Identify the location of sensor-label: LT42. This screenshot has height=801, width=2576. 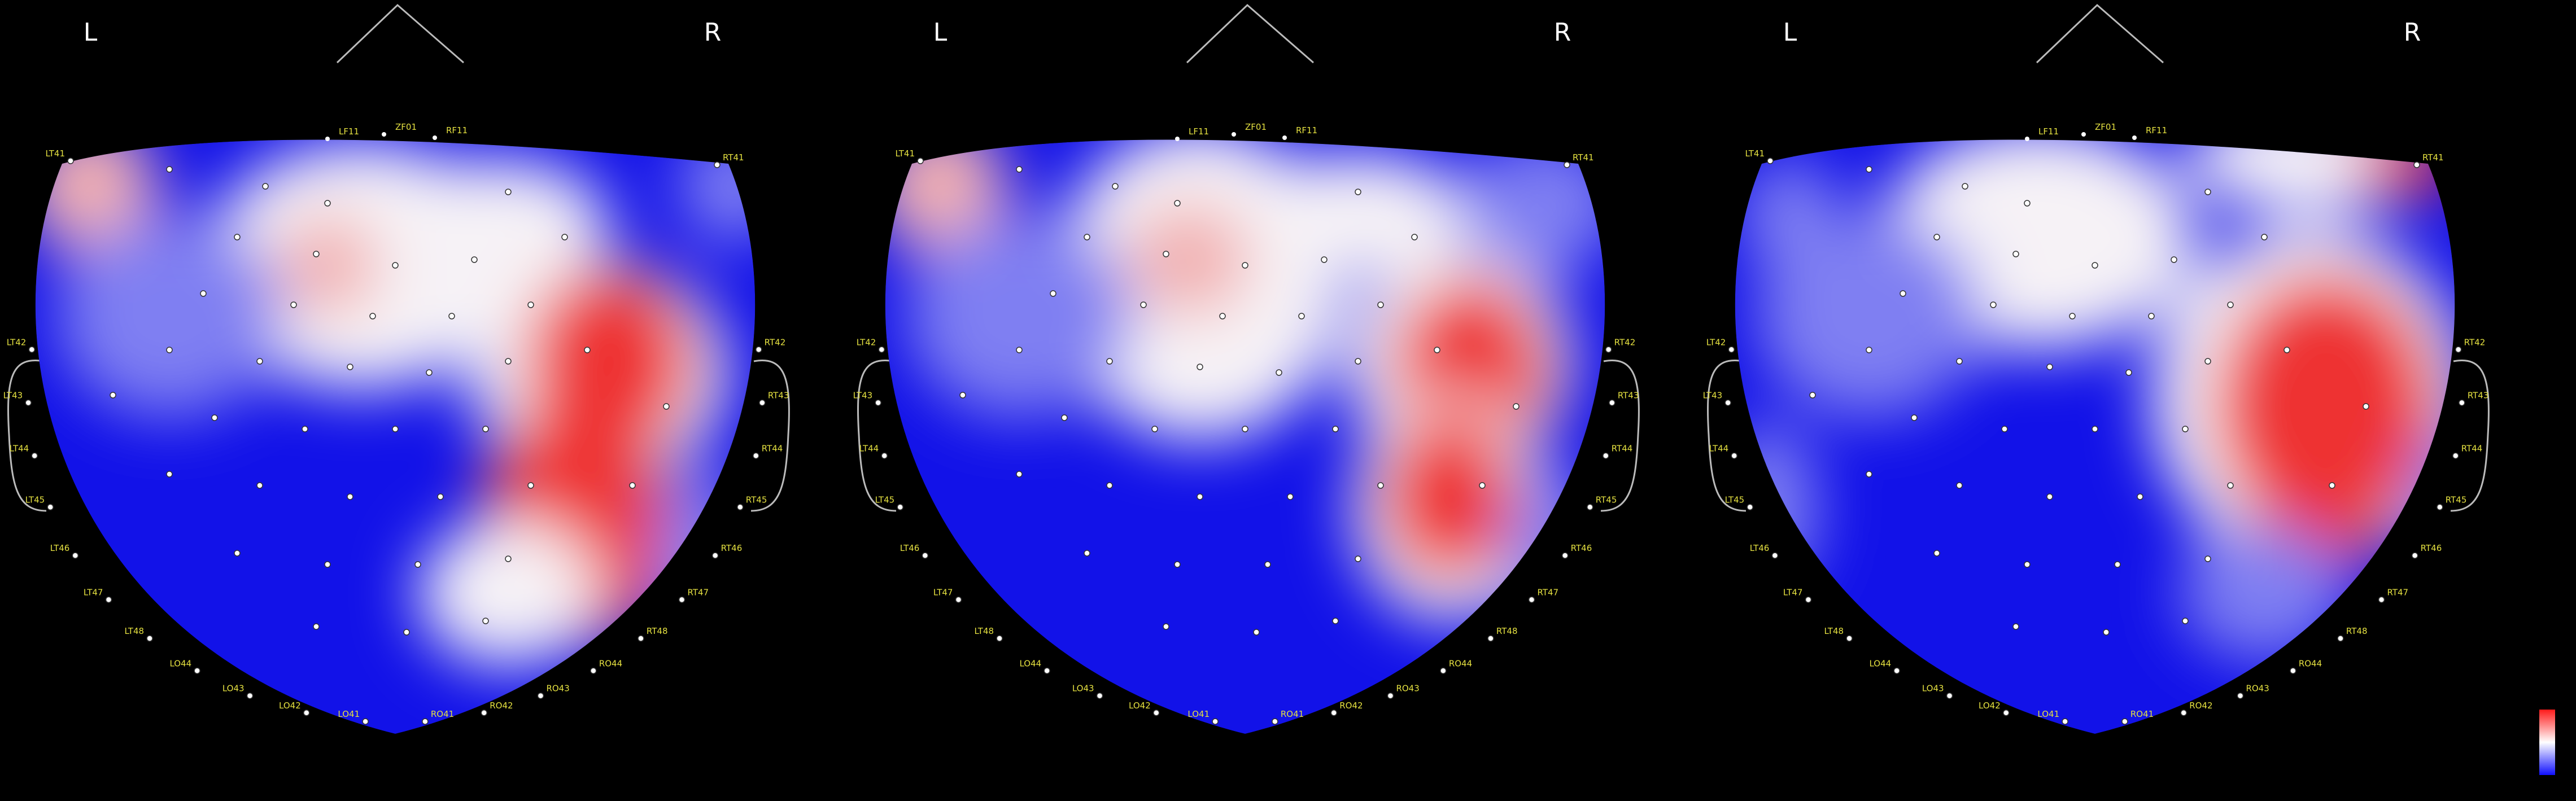
(866, 342).